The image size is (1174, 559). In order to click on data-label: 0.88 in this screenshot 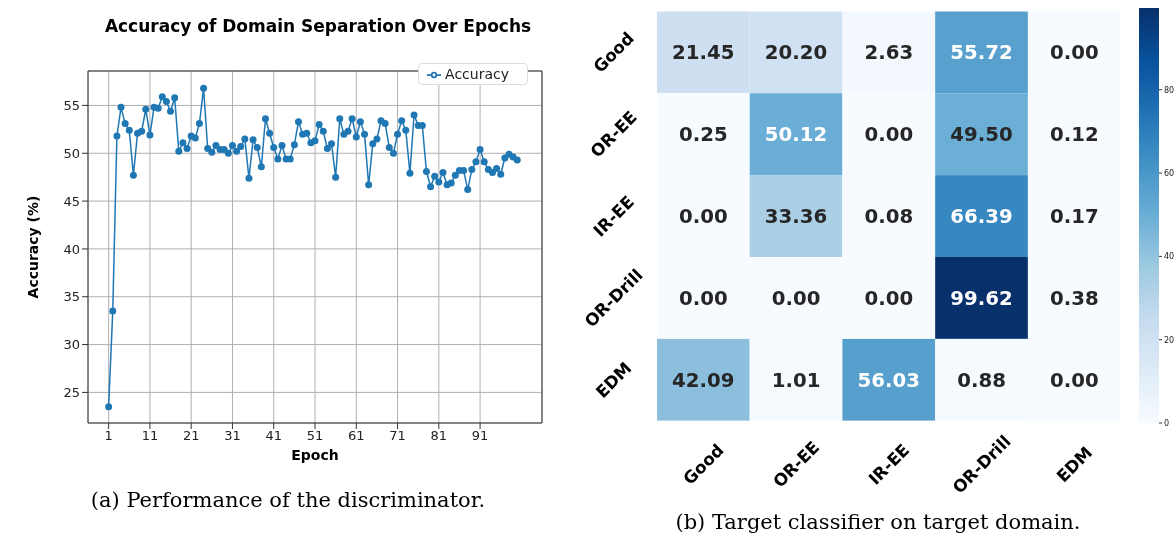, I will do `click(981, 380)`.